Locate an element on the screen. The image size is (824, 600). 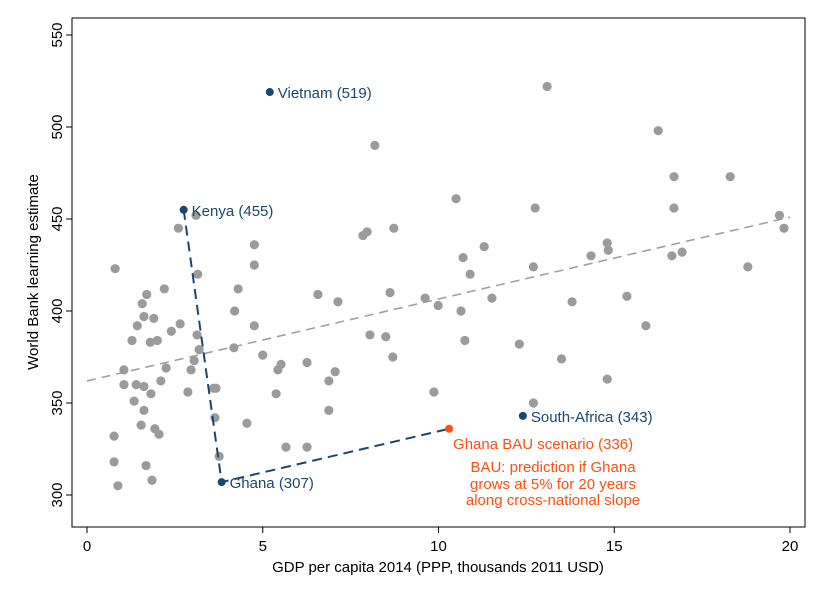
label-vietnam: Vietnam (519) is located at coordinates (325, 93).